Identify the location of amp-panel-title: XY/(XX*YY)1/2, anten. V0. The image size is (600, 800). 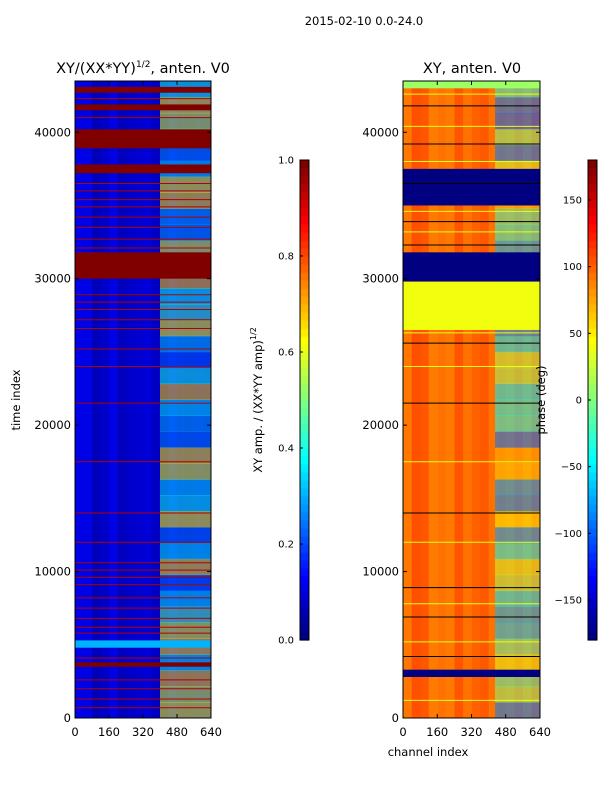
(143, 68).